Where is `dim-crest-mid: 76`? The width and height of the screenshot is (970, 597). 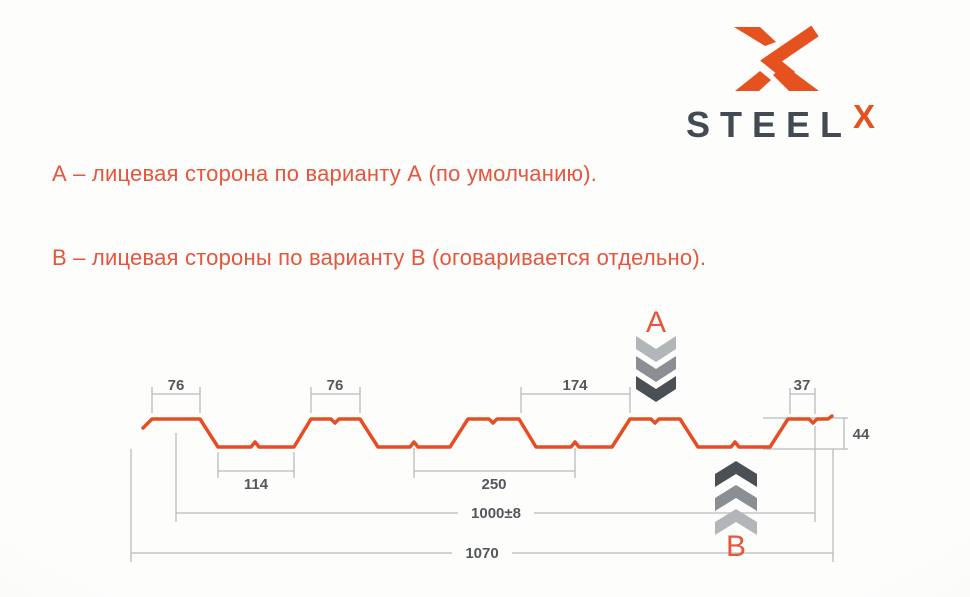 dim-crest-mid: 76 is located at coordinates (335, 395).